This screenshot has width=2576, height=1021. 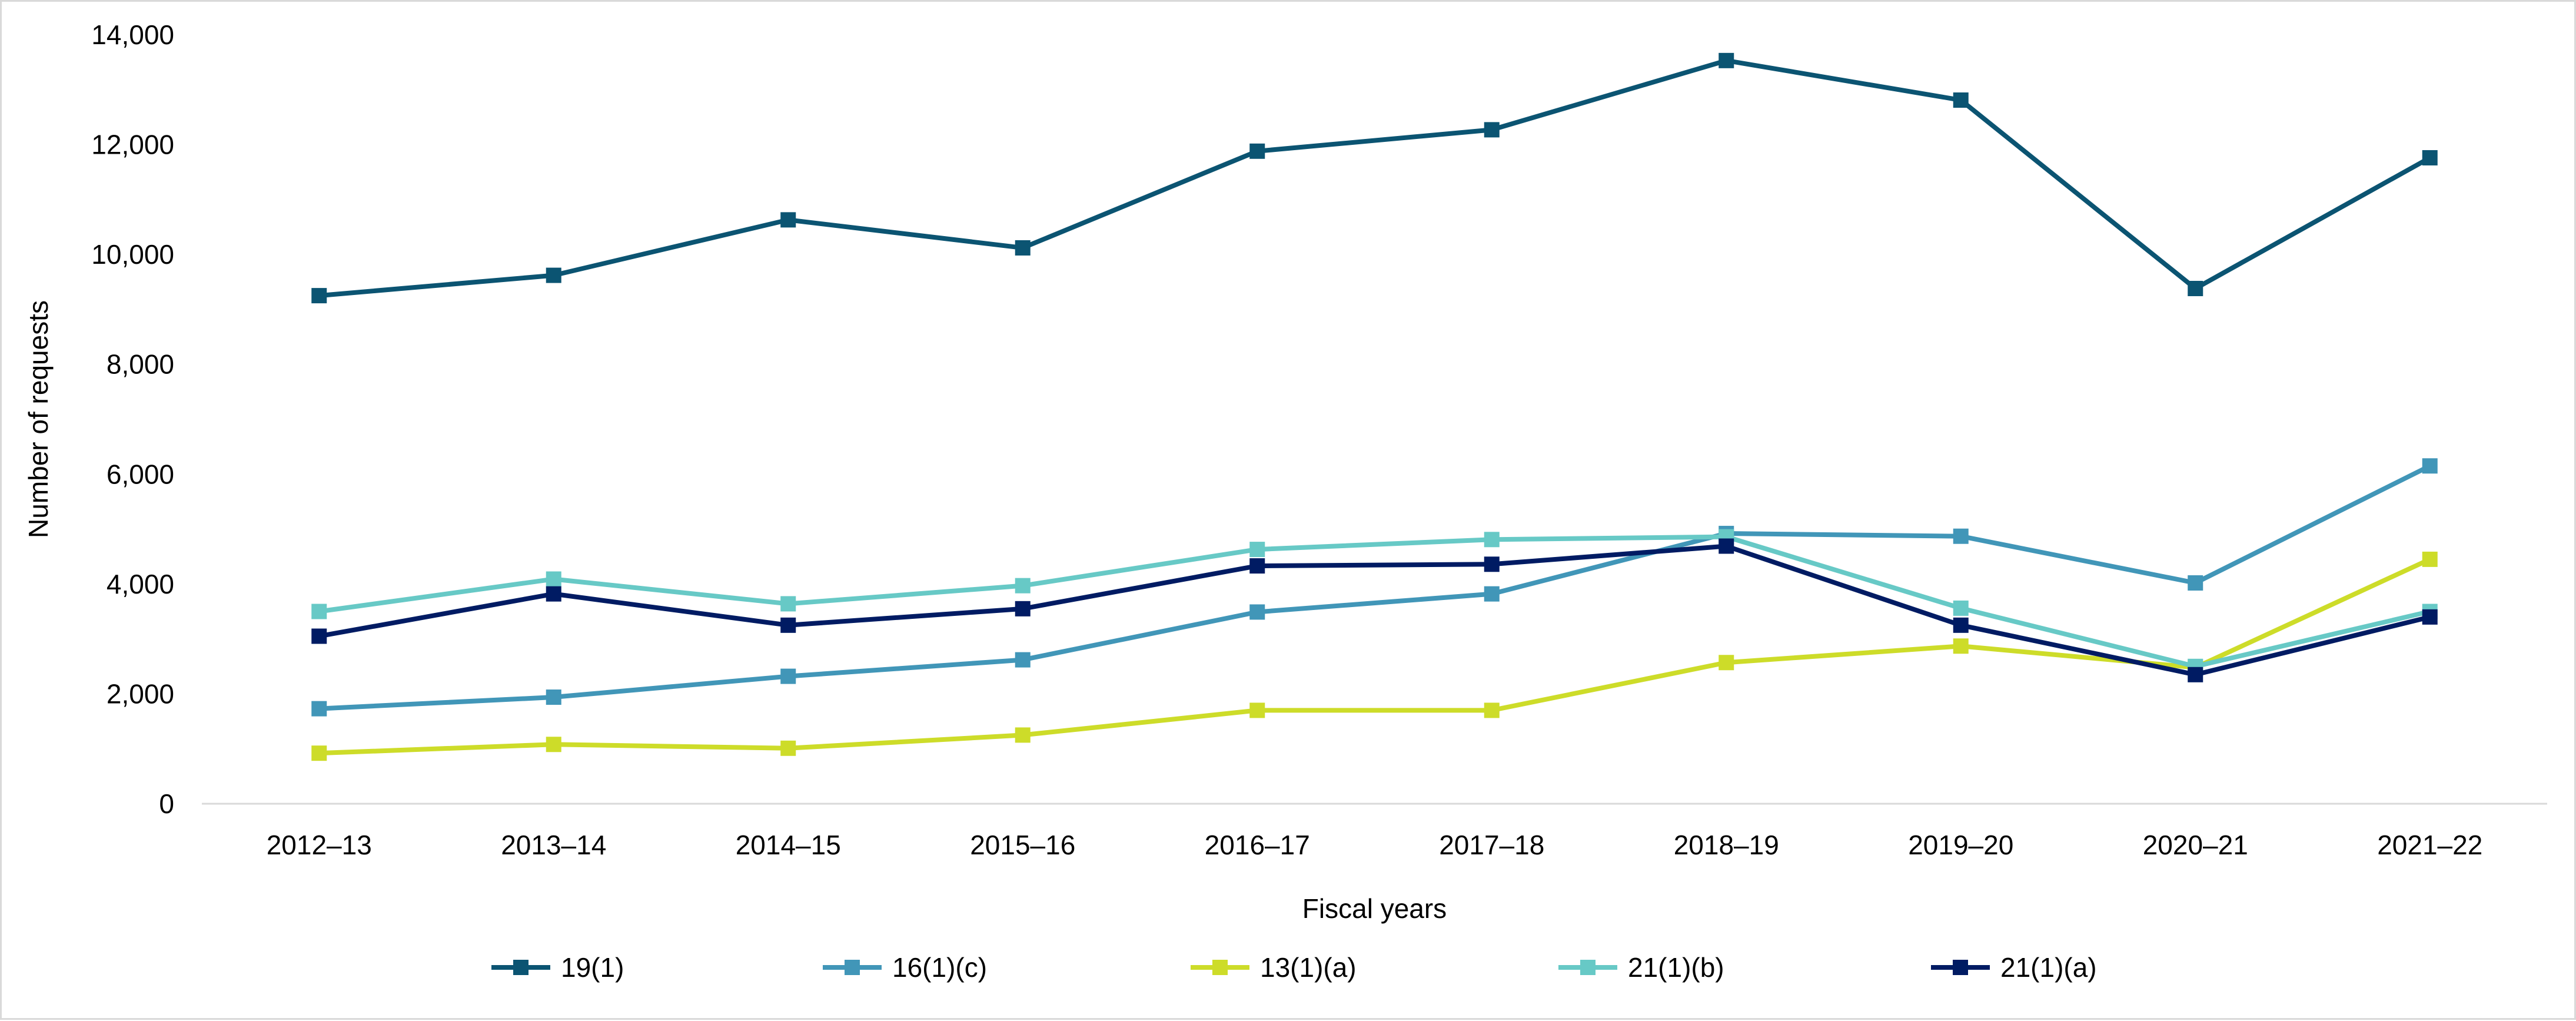 What do you see at coordinates (1726, 845) in the screenshot?
I see `x-tick-label: 2018–19` at bounding box center [1726, 845].